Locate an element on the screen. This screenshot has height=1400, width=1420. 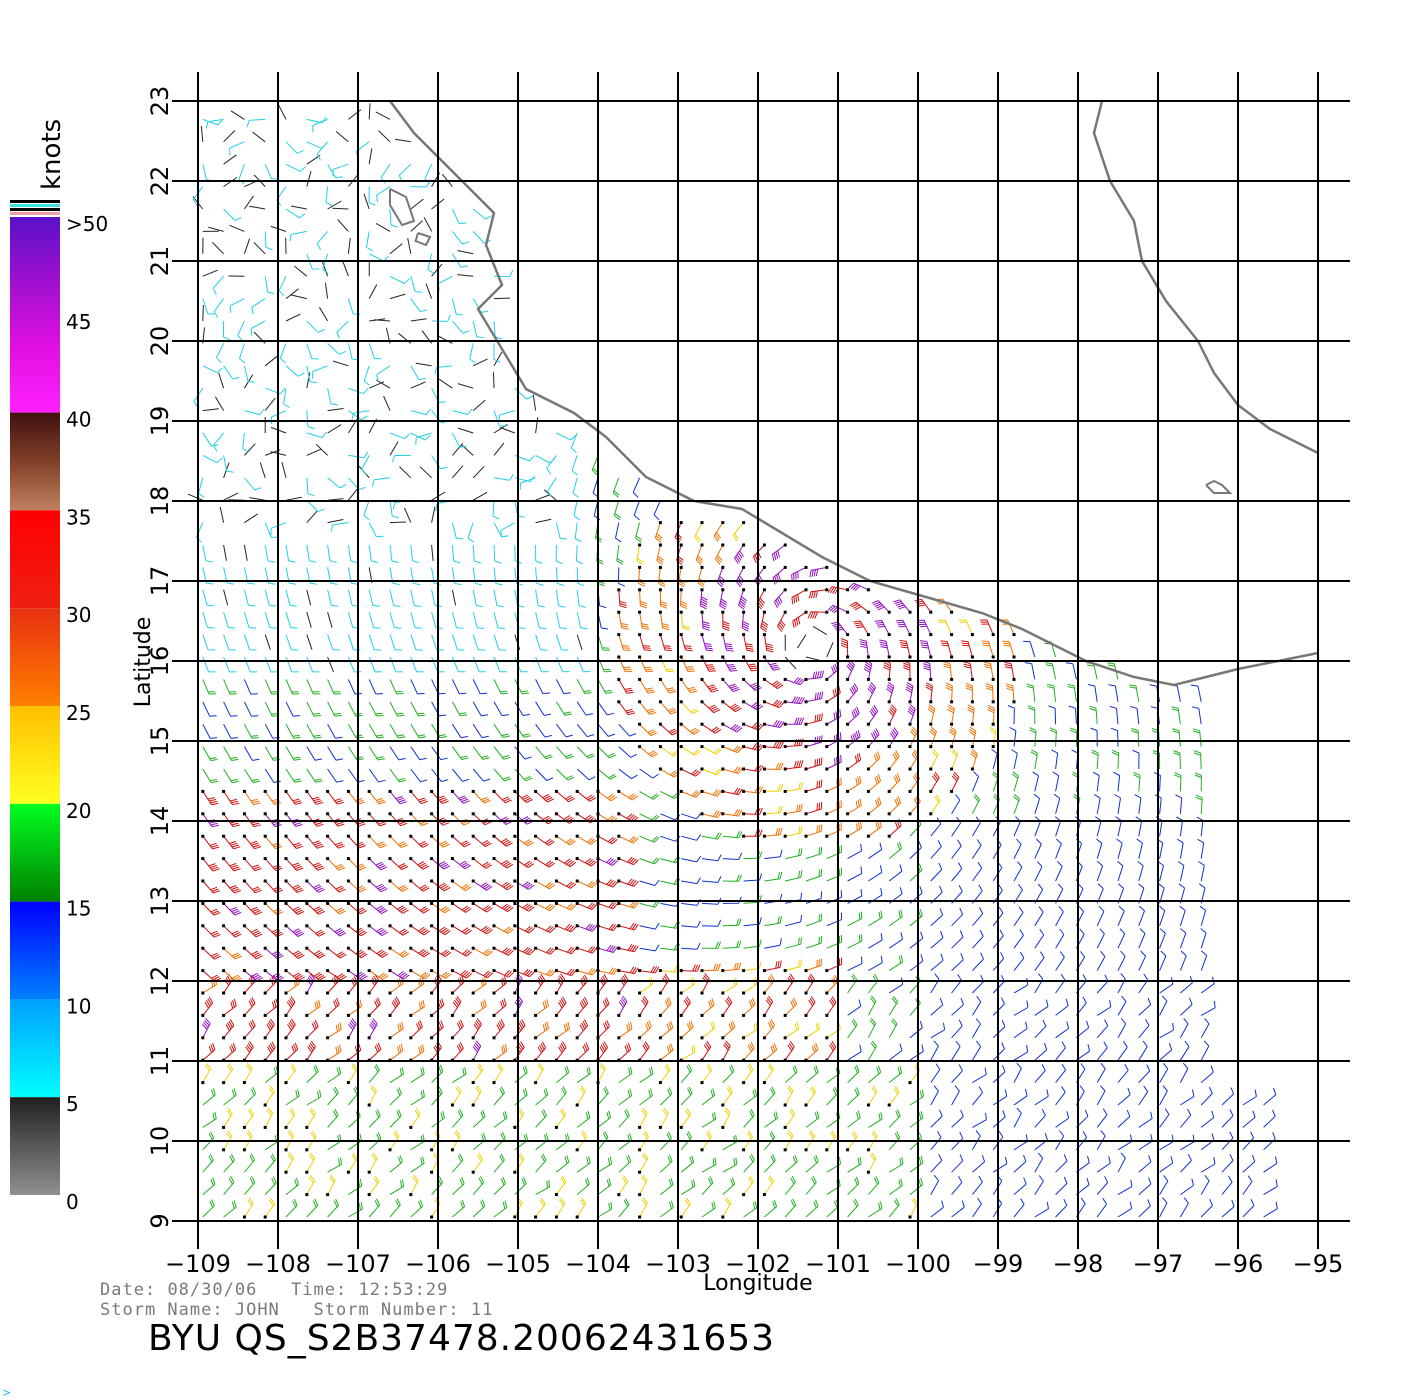
colorbar-band is located at coordinates (35, 1146).